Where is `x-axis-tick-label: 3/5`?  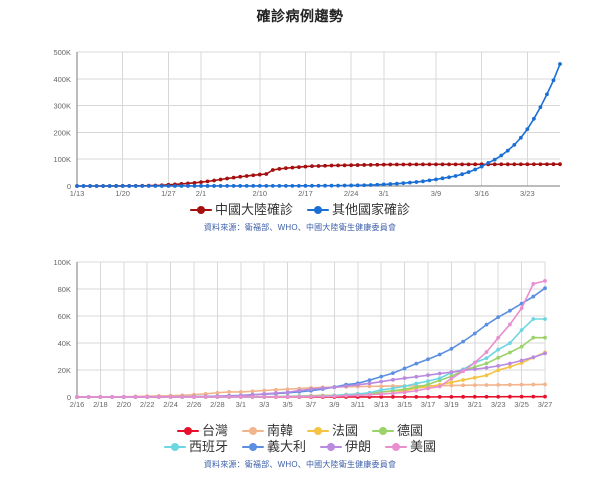
x-axis-tick-label: 3/5 is located at coordinates (287, 404).